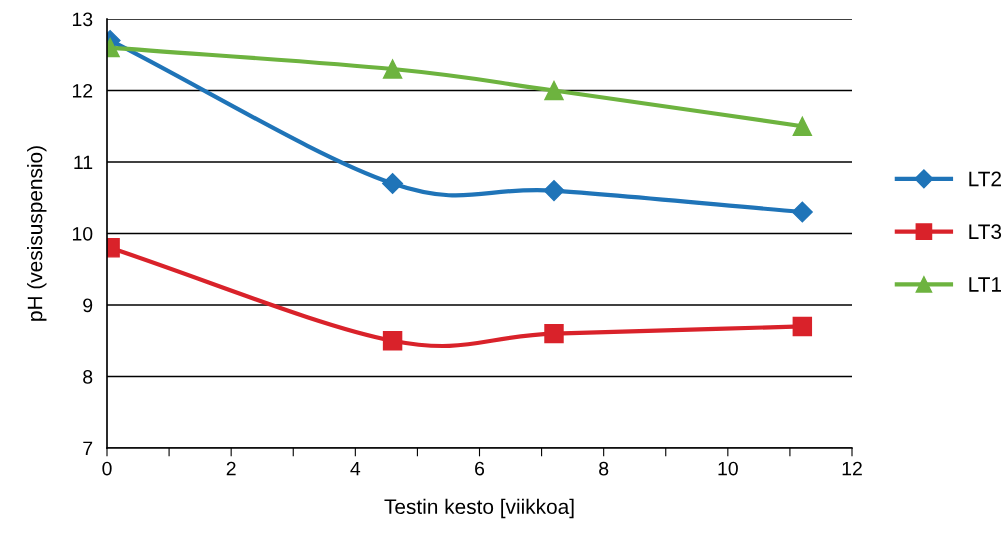  I want to click on y-tick-label: 7, so click(88, 448).